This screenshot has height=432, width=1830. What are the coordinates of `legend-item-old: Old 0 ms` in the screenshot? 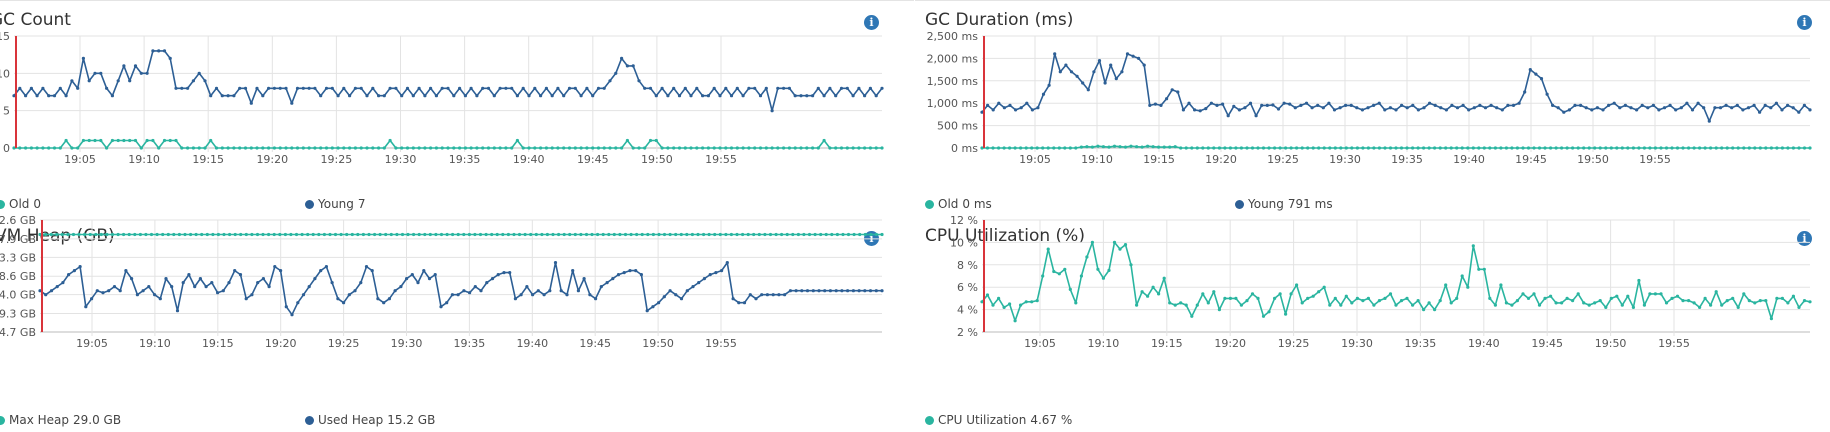 It's located at (958, 204).